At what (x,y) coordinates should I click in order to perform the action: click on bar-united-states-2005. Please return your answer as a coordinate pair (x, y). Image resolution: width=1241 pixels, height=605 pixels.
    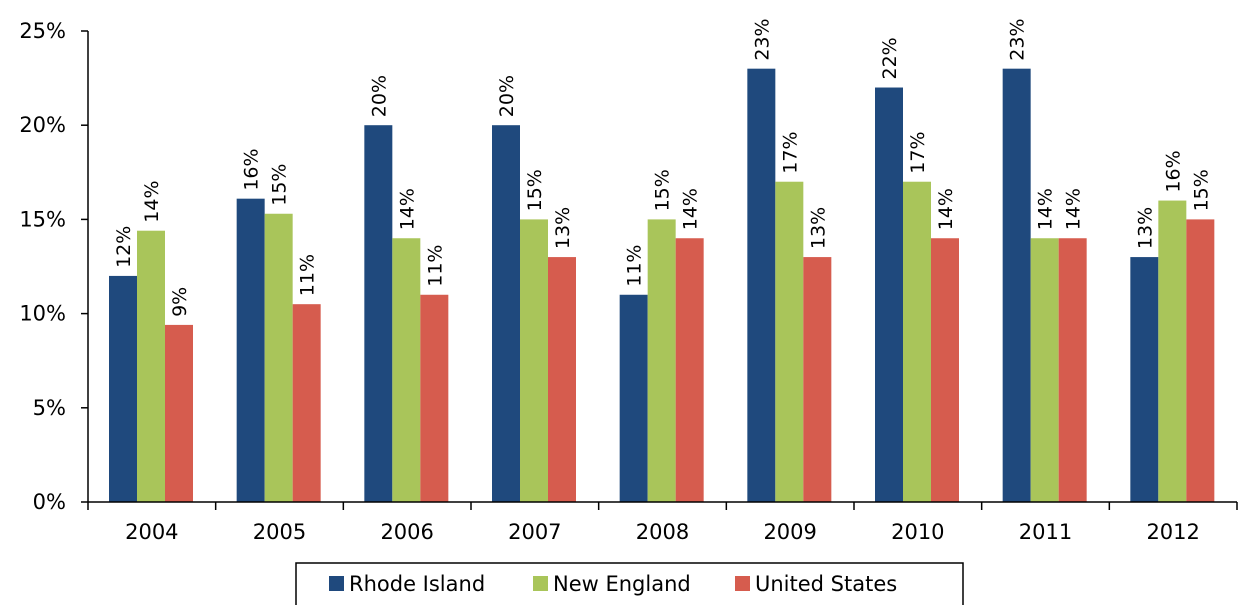
    Looking at the image, I should click on (306, 403).